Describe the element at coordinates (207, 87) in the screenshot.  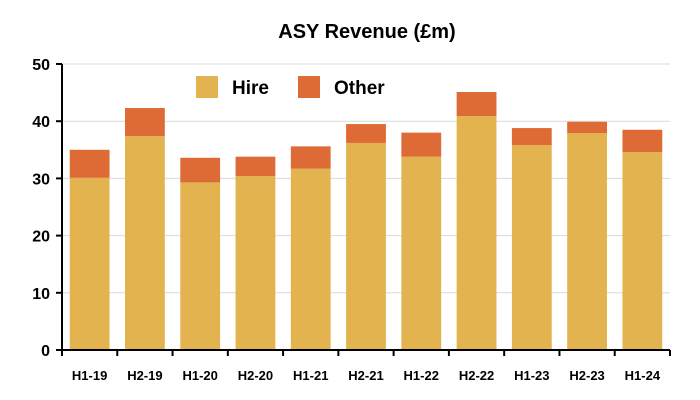
I see `legend-swatch-hire` at that location.